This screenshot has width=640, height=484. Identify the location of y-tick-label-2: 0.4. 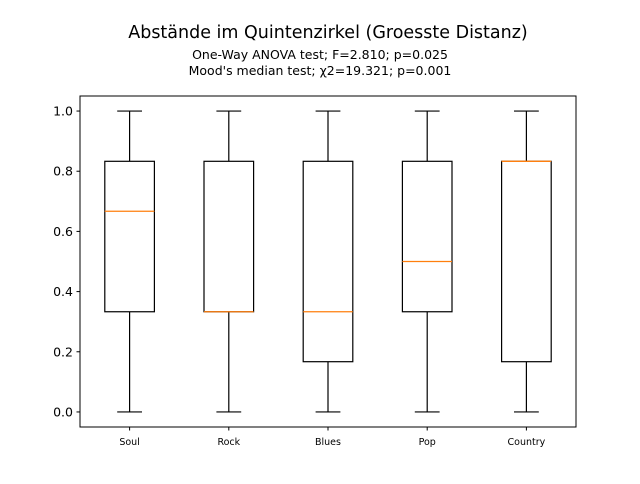
(63, 291).